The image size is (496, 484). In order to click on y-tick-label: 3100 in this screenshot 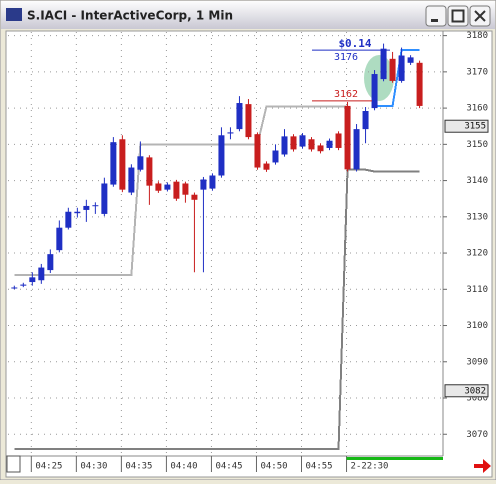, I will do `click(477, 326)`.